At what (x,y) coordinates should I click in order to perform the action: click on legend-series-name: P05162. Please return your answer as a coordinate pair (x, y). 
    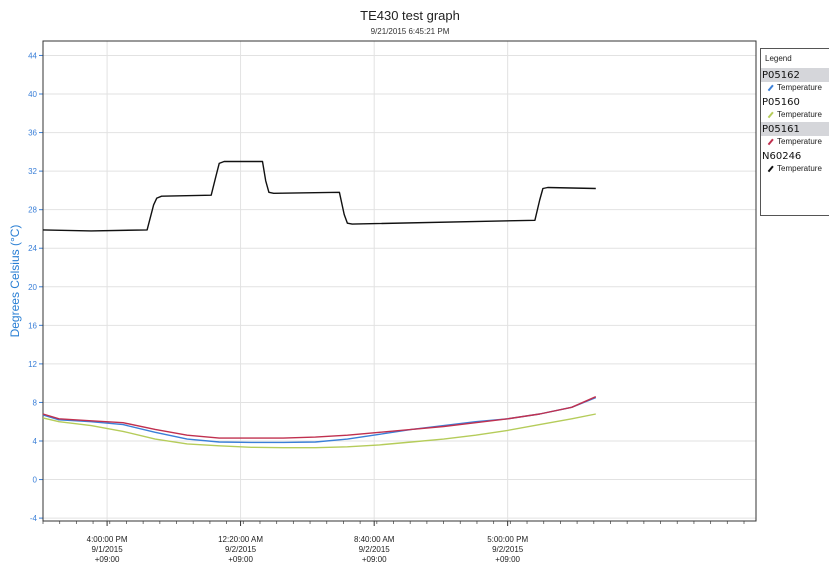
    Looking at the image, I should click on (795, 75).